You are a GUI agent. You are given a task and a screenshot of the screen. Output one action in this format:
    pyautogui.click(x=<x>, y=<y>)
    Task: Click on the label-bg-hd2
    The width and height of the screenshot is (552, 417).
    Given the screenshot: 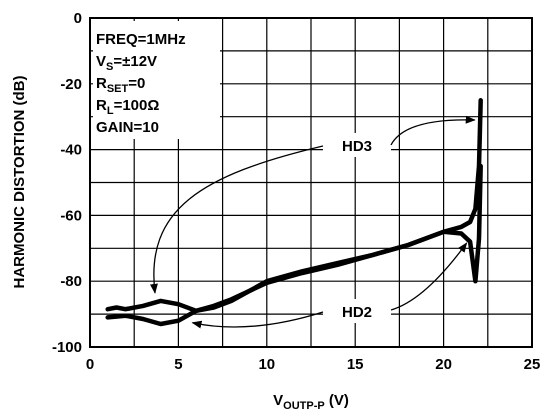 What is the action you would take?
    pyautogui.click(x=357, y=311)
    